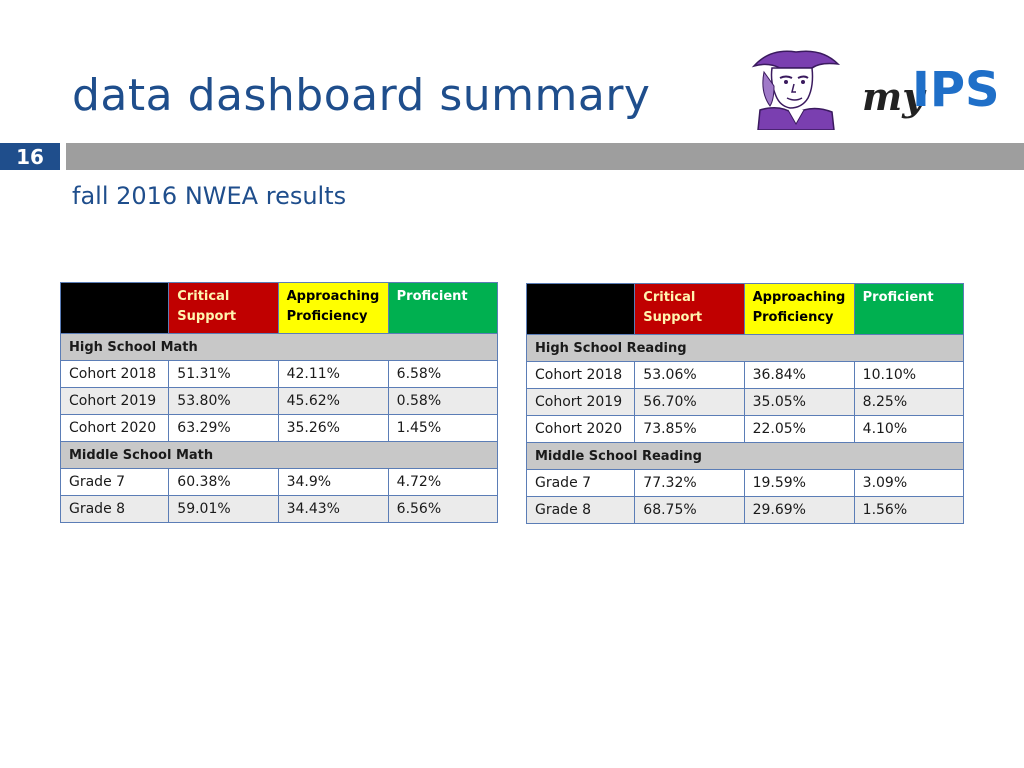 This screenshot has height=768, width=1024. What do you see at coordinates (223, 482) in the screenshot?
I see `critical-value: 60.38%` at bounding box center [223, 482].